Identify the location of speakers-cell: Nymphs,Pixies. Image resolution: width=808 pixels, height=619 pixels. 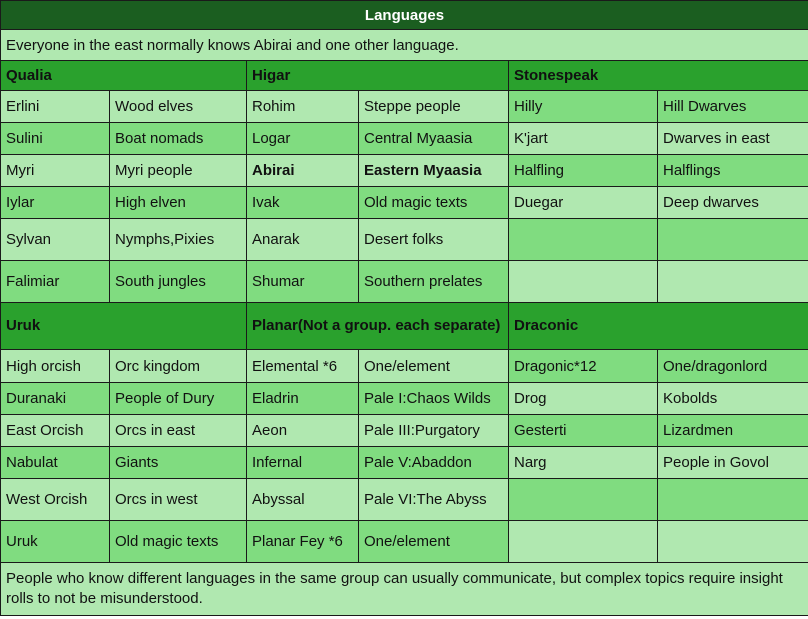
(178, 239).